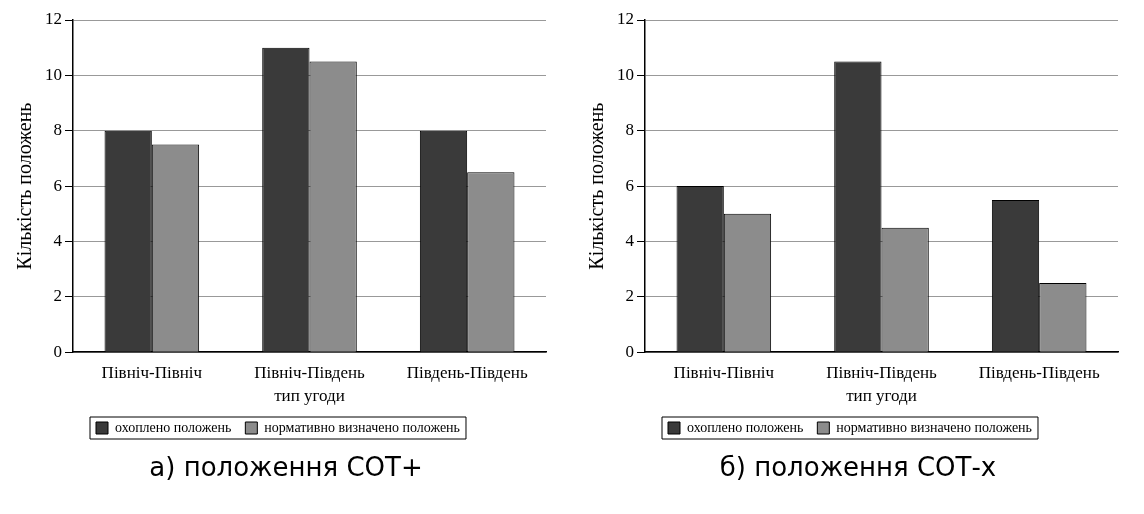  I want to click on text: б) положення СОТ-х, so click(858, 467).